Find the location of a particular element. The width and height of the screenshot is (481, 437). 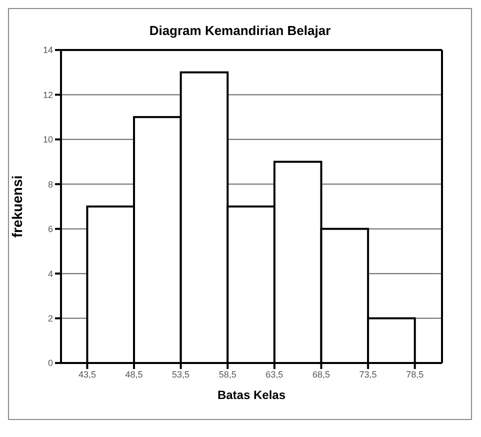

y-tick-label: 14 is located at coordinates (47, 50).